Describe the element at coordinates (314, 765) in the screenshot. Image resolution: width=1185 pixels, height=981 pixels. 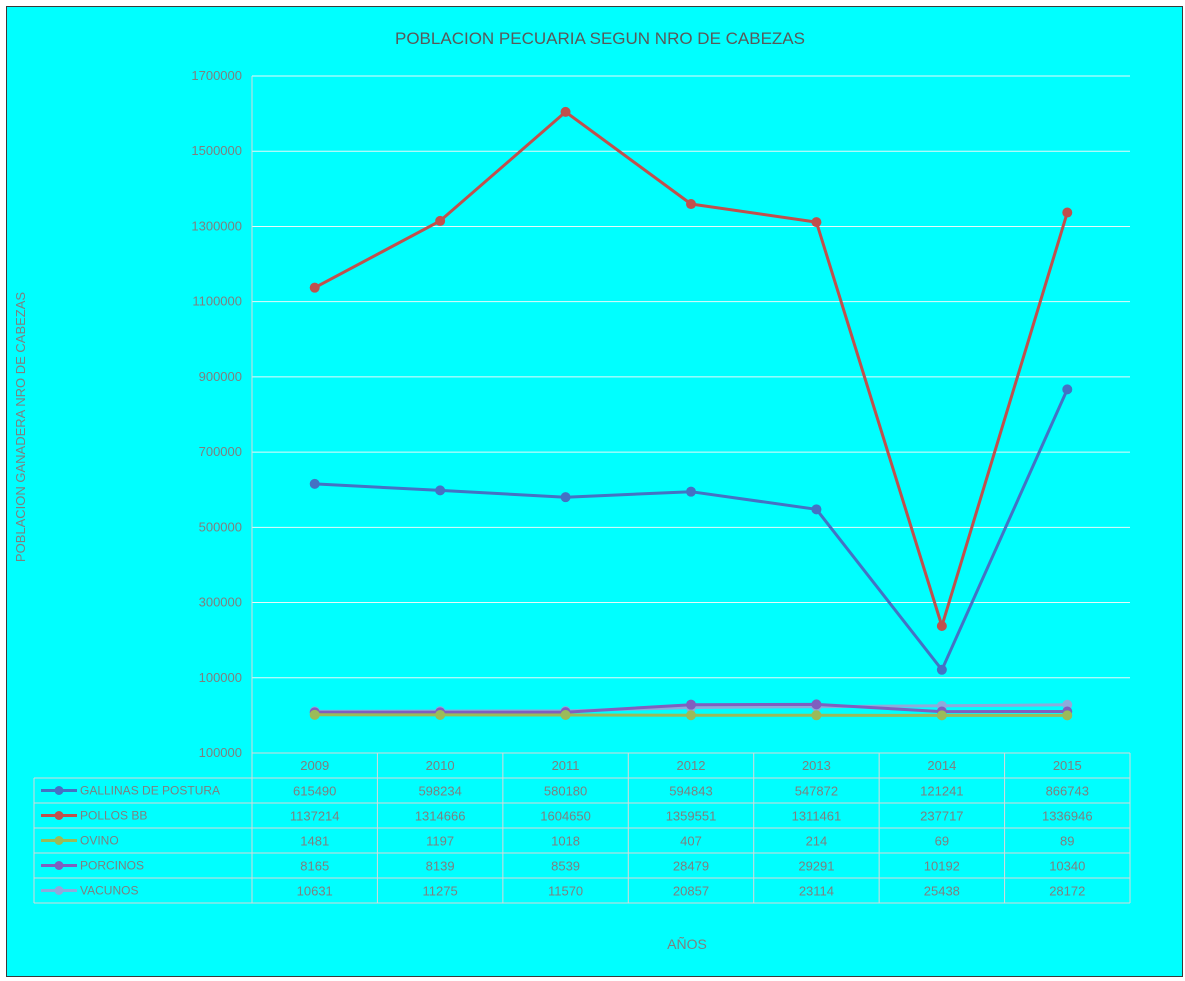
I see `x-tick-label: 2009` at that location.